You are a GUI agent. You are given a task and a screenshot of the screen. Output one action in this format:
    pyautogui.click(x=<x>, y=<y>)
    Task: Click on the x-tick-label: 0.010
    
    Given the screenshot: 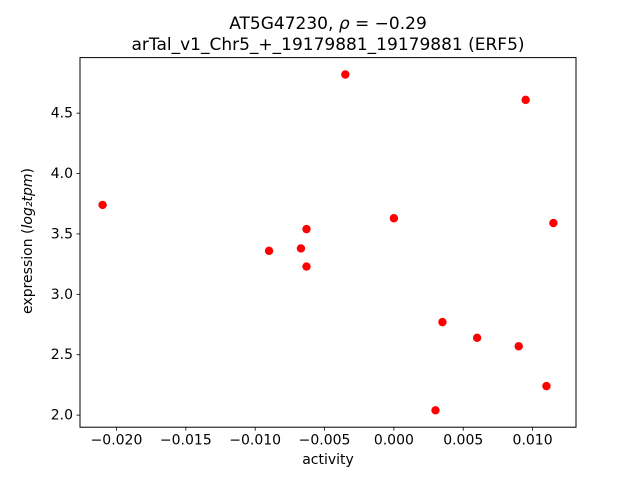 What is the action you would take?
    pyautogui.click(x=533, y=441)
    